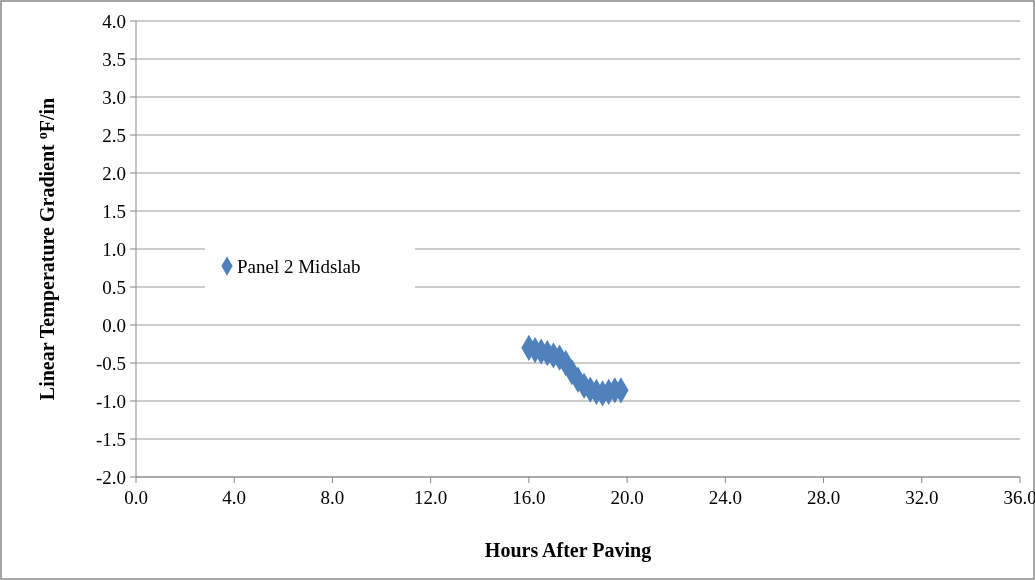  What do you see at coordinates (114, 173) in the screenshot?
I see `y-tick-label: 2.0` at bounding box center [114, 173].